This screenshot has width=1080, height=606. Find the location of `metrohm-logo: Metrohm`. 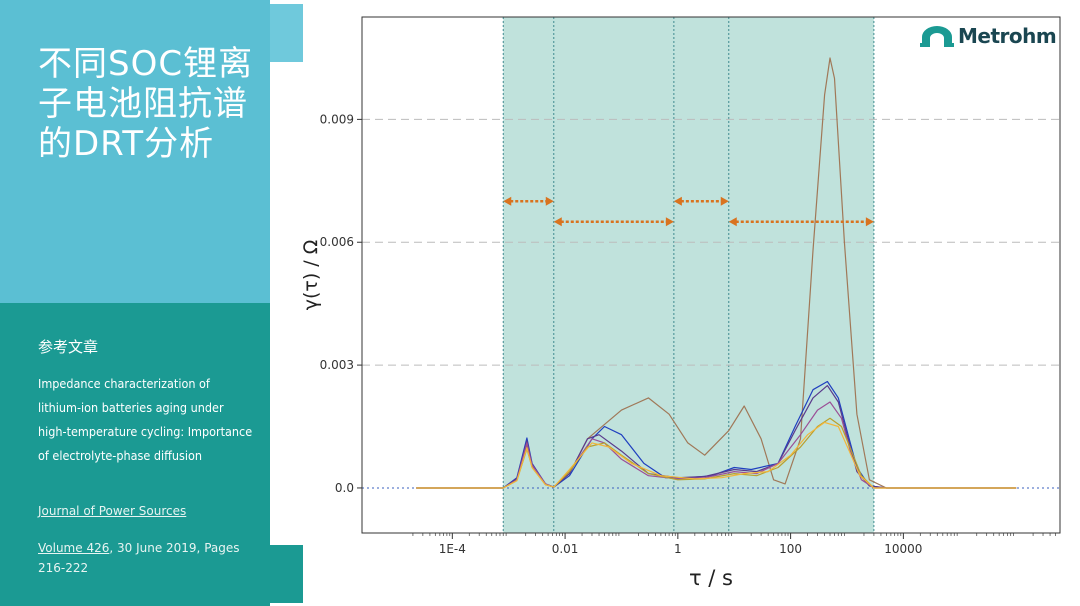

metrohm-logo: Metrohm is located at coordinates (988, 36).